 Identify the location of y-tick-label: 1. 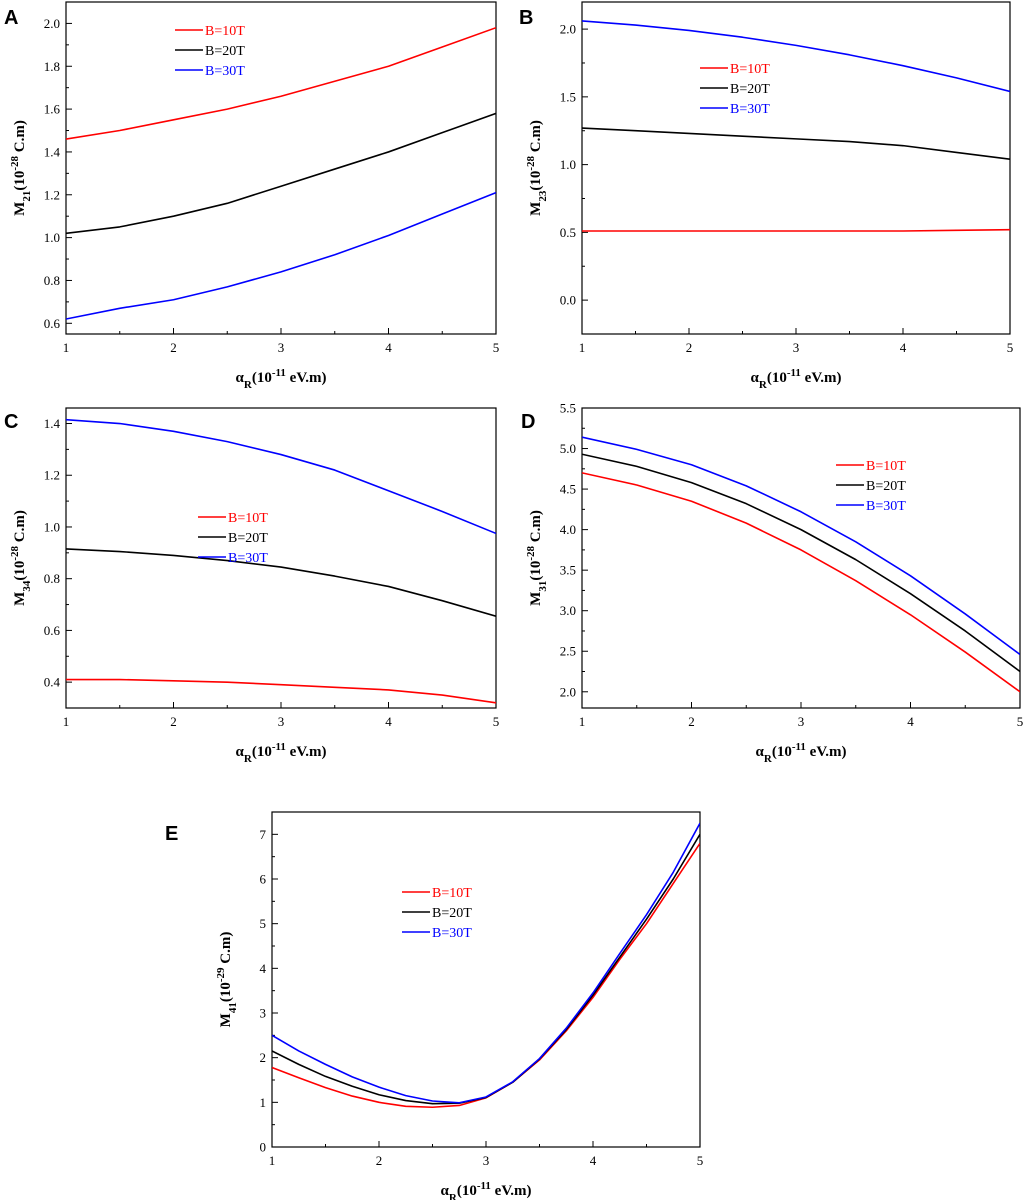
(263, 1102).